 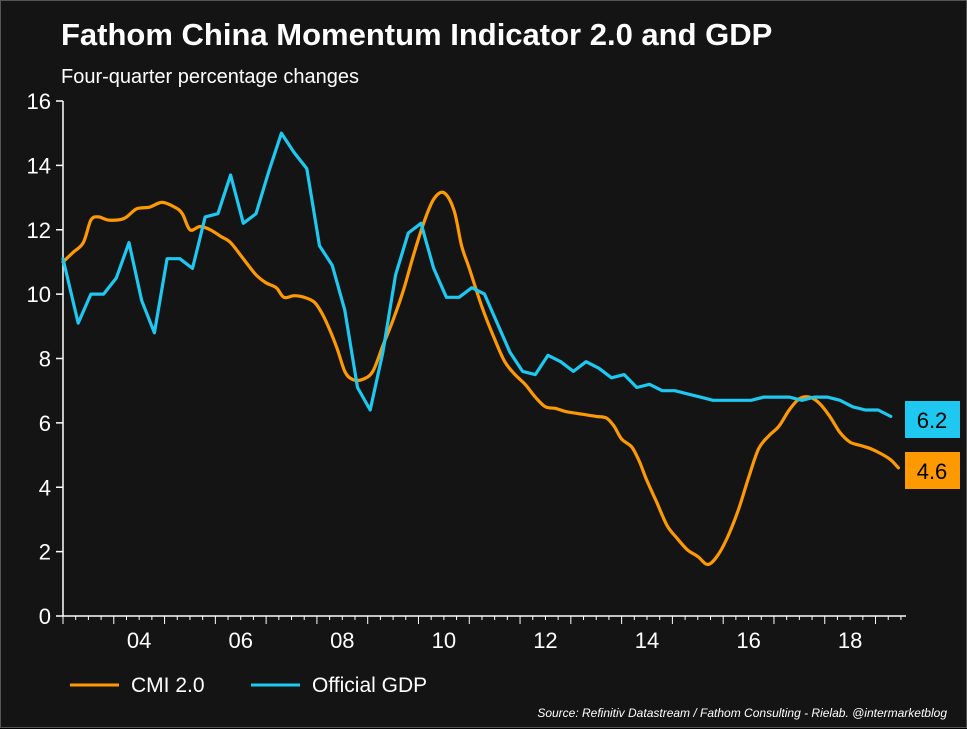 I want to click on y-tick-label: 16, so click(x=39, y=101).